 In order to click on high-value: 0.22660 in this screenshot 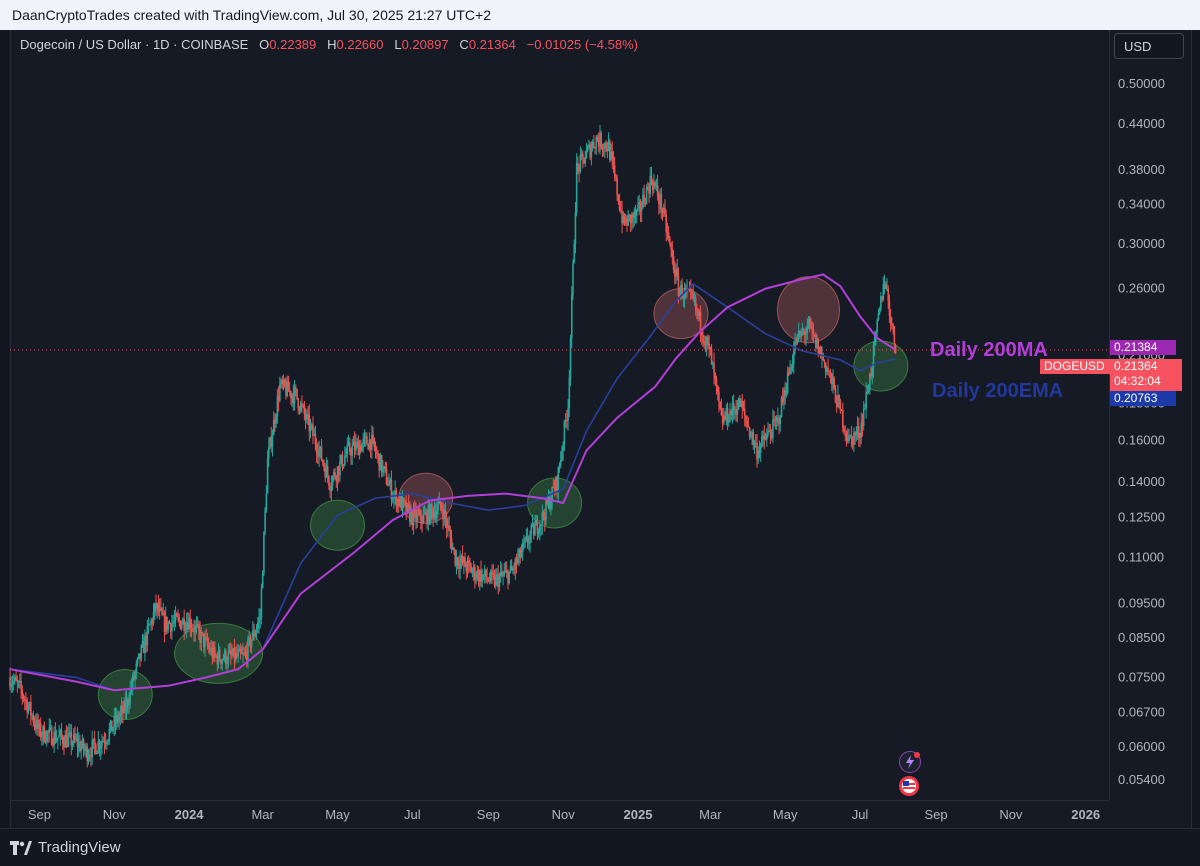, I will do `click(360, 44)`.